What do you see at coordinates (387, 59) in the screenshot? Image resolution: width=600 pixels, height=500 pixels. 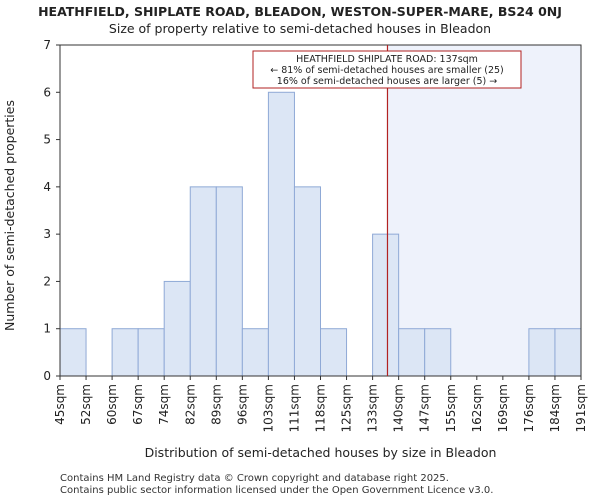 I see `annotation-line: HEATHFIELD SHIPLATE ROAD: 137sqm` at bounding box center [387, 59].